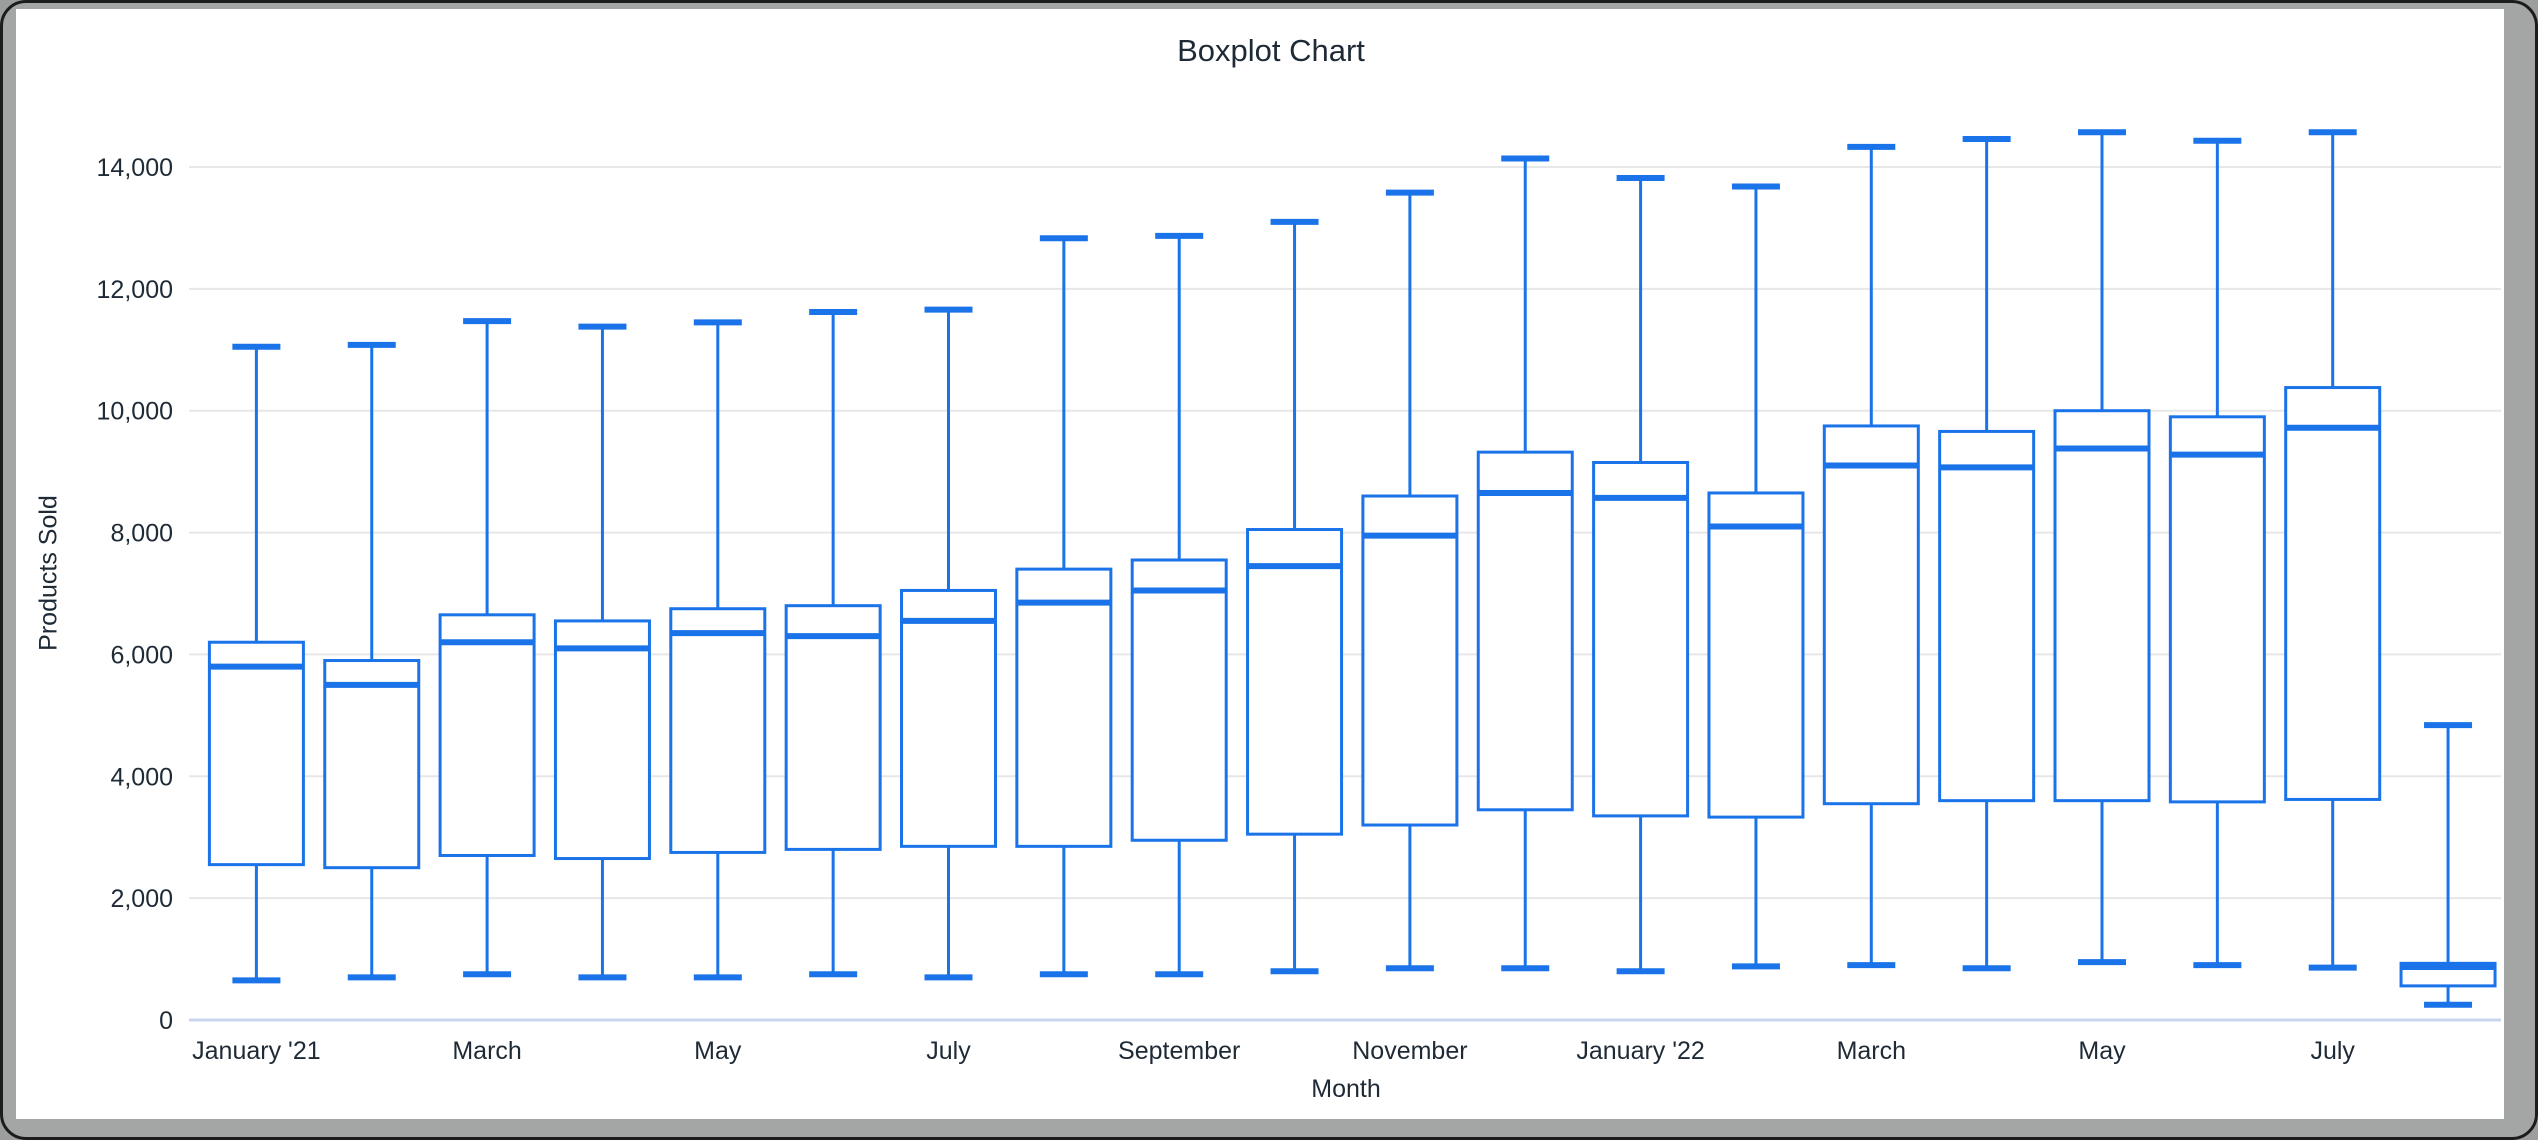 This screenshot has width=2538, height=1140. Describe the element at coordinates (141, 534) in the screenshot. I see `y-tick-label: 8,000` at that location.